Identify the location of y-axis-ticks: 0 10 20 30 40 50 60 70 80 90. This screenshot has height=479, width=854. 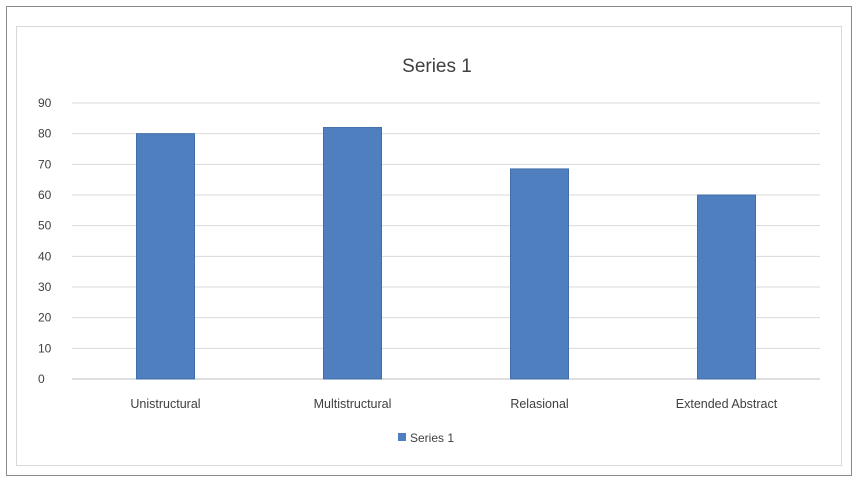
(45, 241).